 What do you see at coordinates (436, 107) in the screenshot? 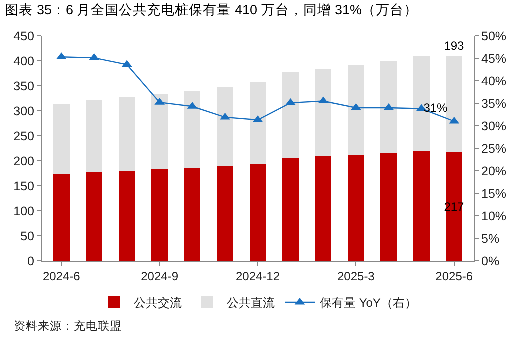
I see `data-label: 31%` at bounding box center [436, 107].